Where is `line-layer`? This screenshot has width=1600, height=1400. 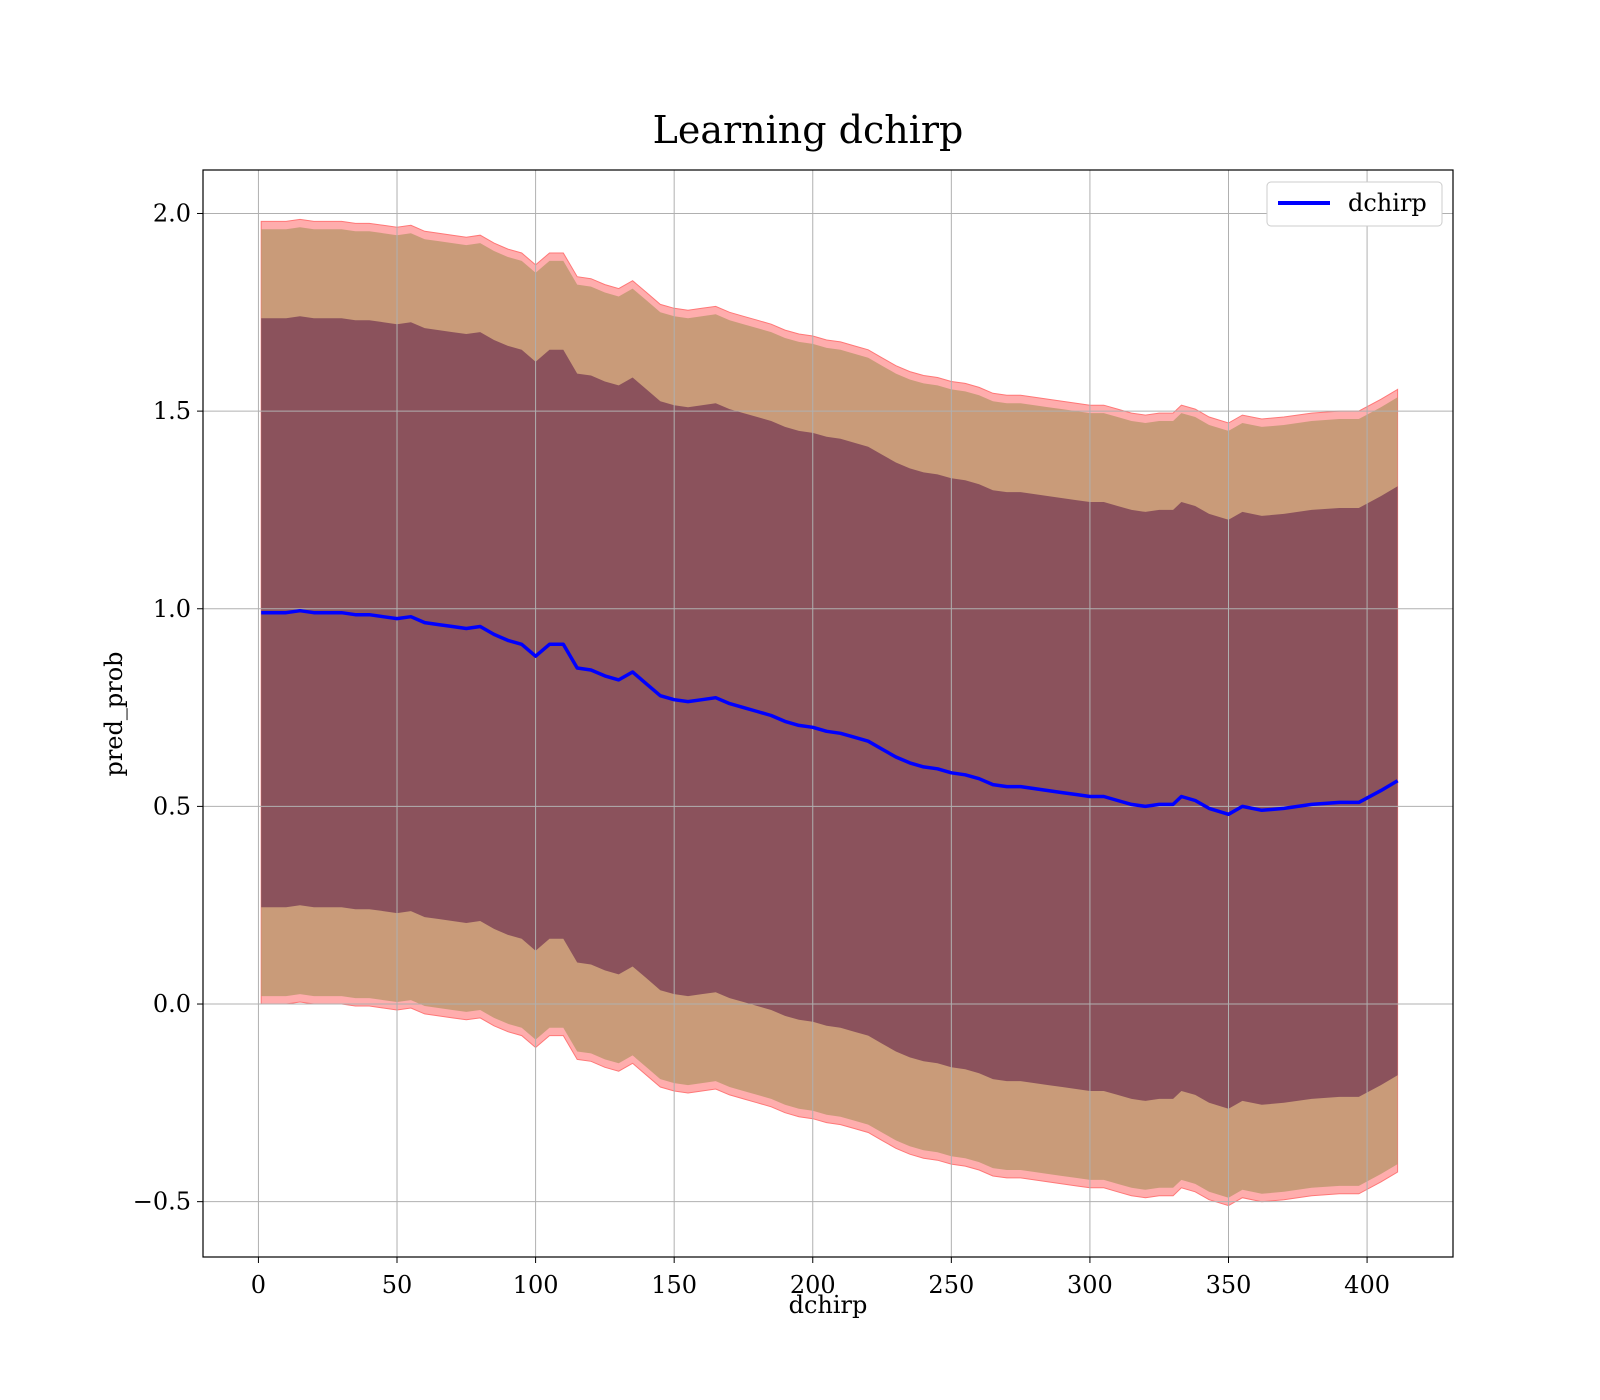
line-layer is located at coordinates (830, 712).